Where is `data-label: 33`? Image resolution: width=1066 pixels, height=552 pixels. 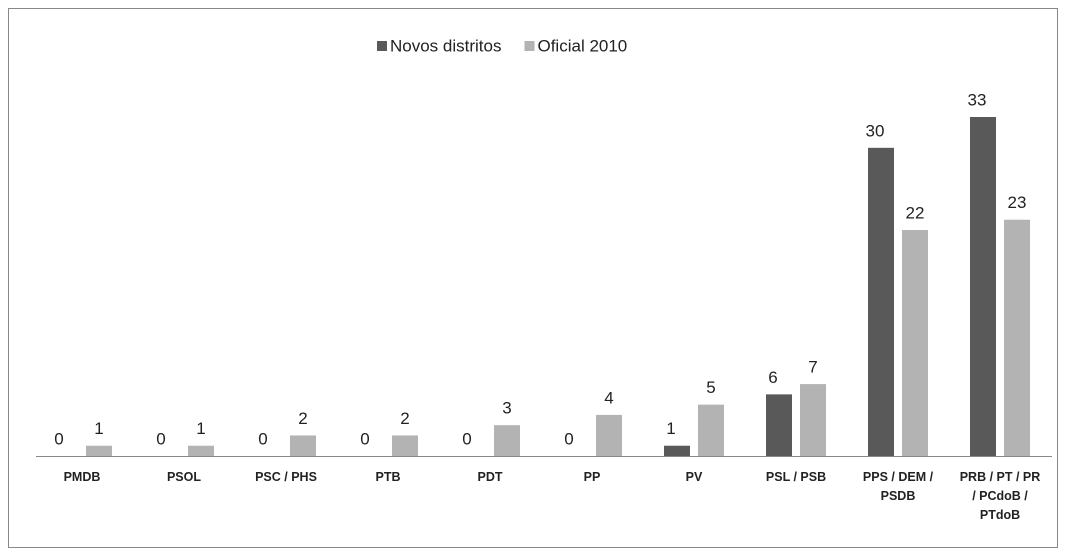 data-label: 33 is located at coordinates (977, 99).